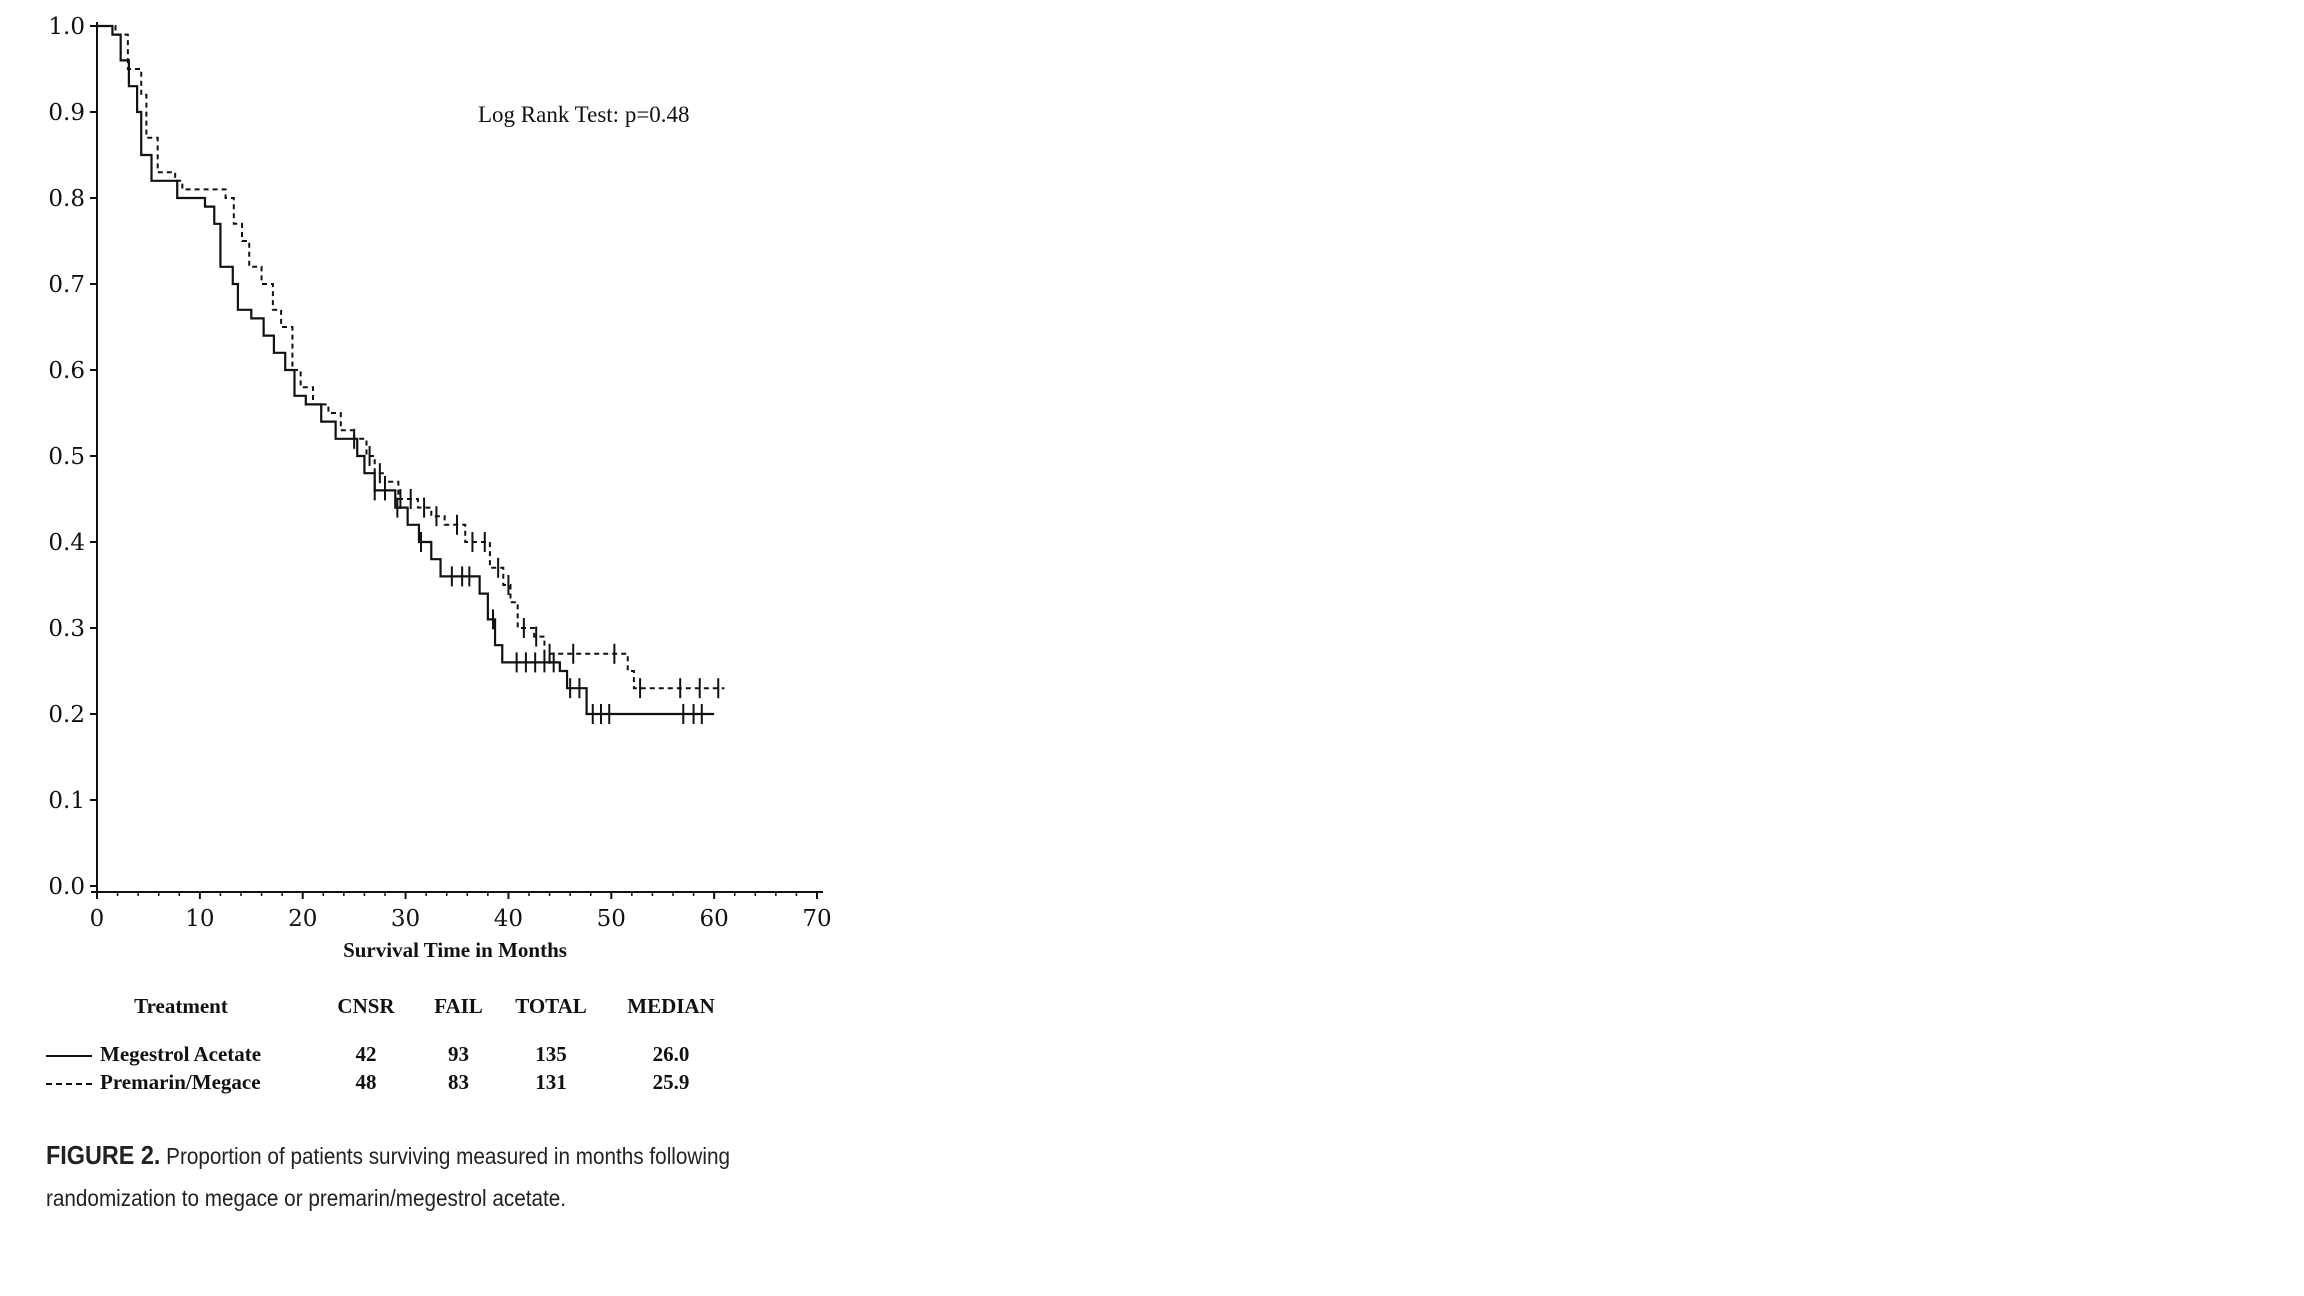  What do you see at coordinates (199, 919) in the screenshot?
I see `x-tick-label: 10` at bounding box center [199, 919].